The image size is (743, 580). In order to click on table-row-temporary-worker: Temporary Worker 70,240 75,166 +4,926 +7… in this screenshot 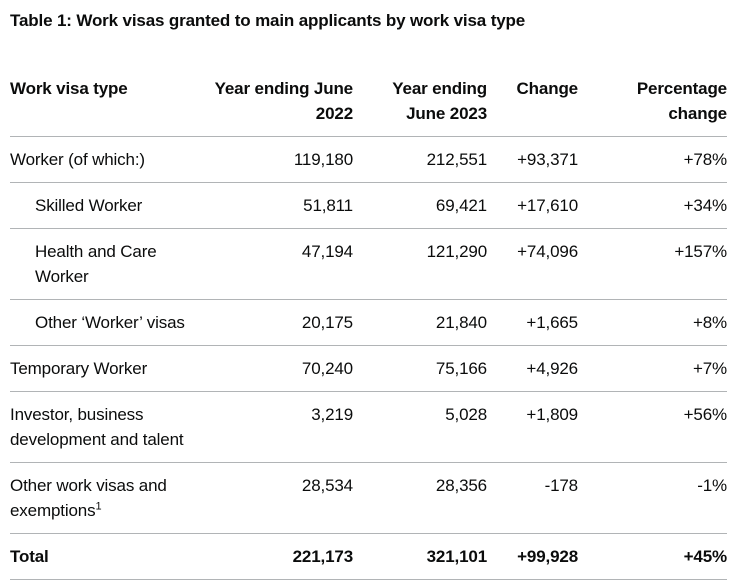, I will do `click(368, 368)`.